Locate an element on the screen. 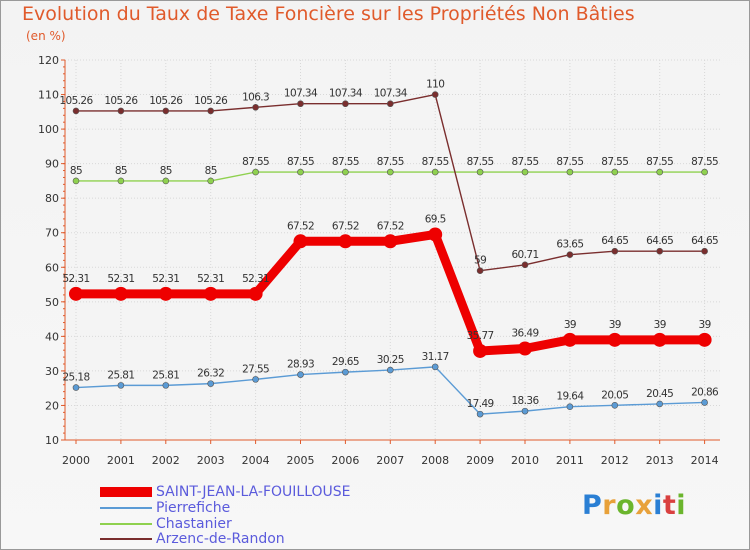  legend-label: SAINT-JEAN-LA-FOUILLOUSE is located at coordinates (253, 492).